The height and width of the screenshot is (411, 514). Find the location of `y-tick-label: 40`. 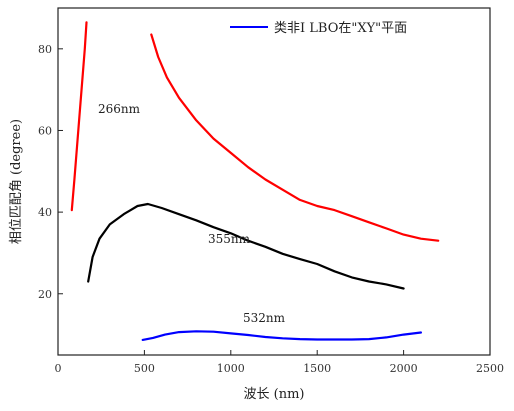

y-tick-label: 40 is located at coordinates (45, 212).